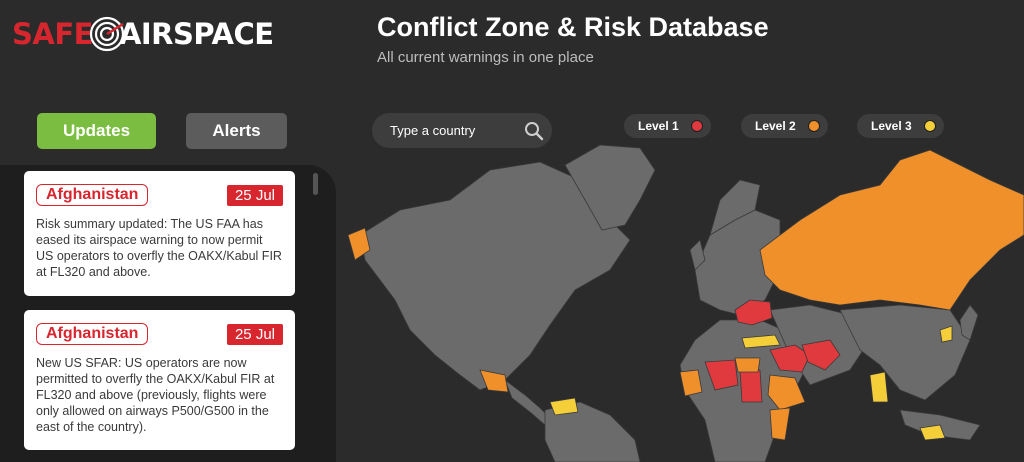  Describe the element at coordinates (52, 34) in the screenshot. I see `logo-text-safe: SAFE` at that location.